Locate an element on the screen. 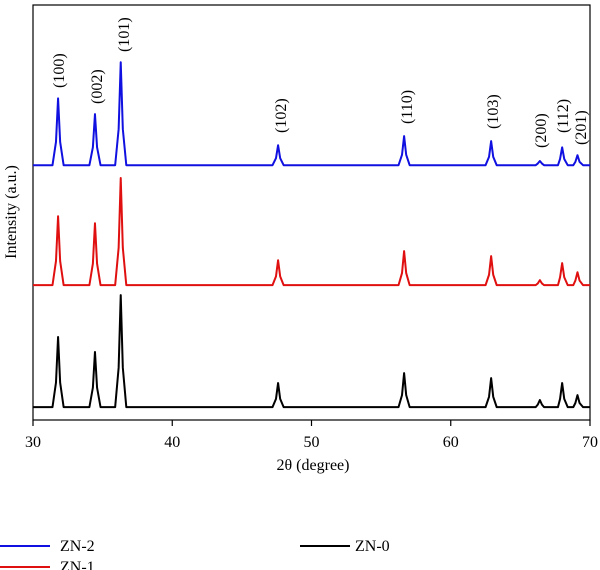 The image size is (600, 570). peak-label: (102) is located at coordinates (281, 115).